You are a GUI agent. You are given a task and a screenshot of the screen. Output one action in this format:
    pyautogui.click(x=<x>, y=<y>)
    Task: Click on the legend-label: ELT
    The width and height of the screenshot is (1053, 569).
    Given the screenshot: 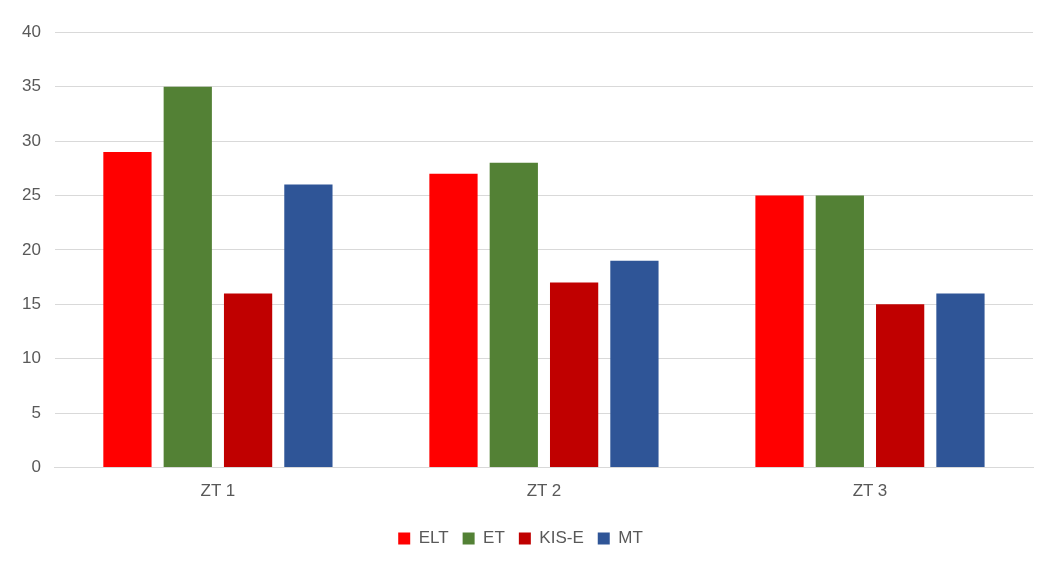 What is the action you would take?
    pyautogui.click(x=433, y=538)
    